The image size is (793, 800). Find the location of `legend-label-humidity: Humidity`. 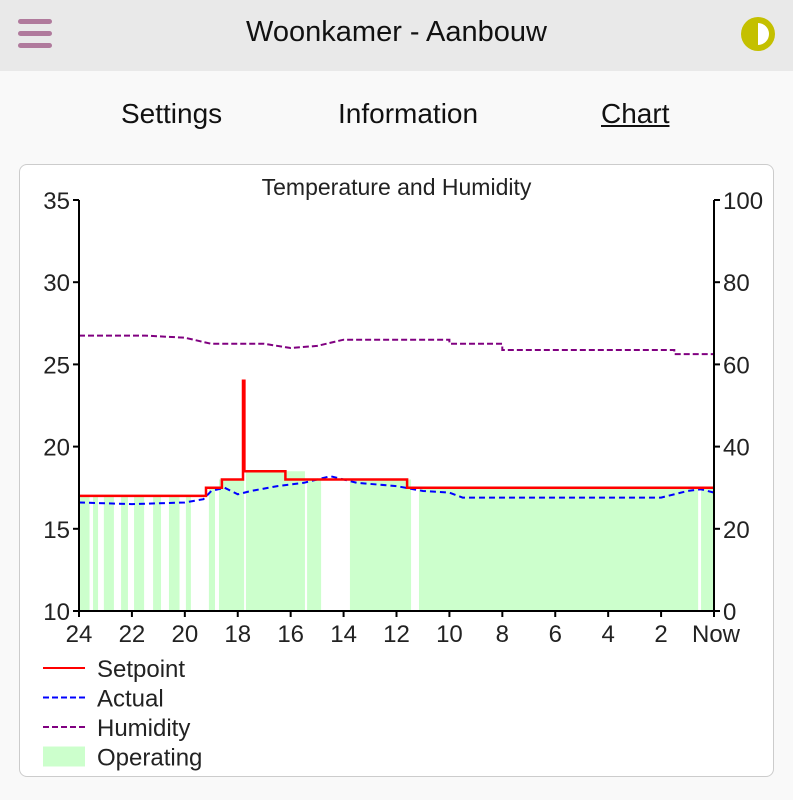

legend-label-humidity: Humidity is located at coordinates (143, 728).